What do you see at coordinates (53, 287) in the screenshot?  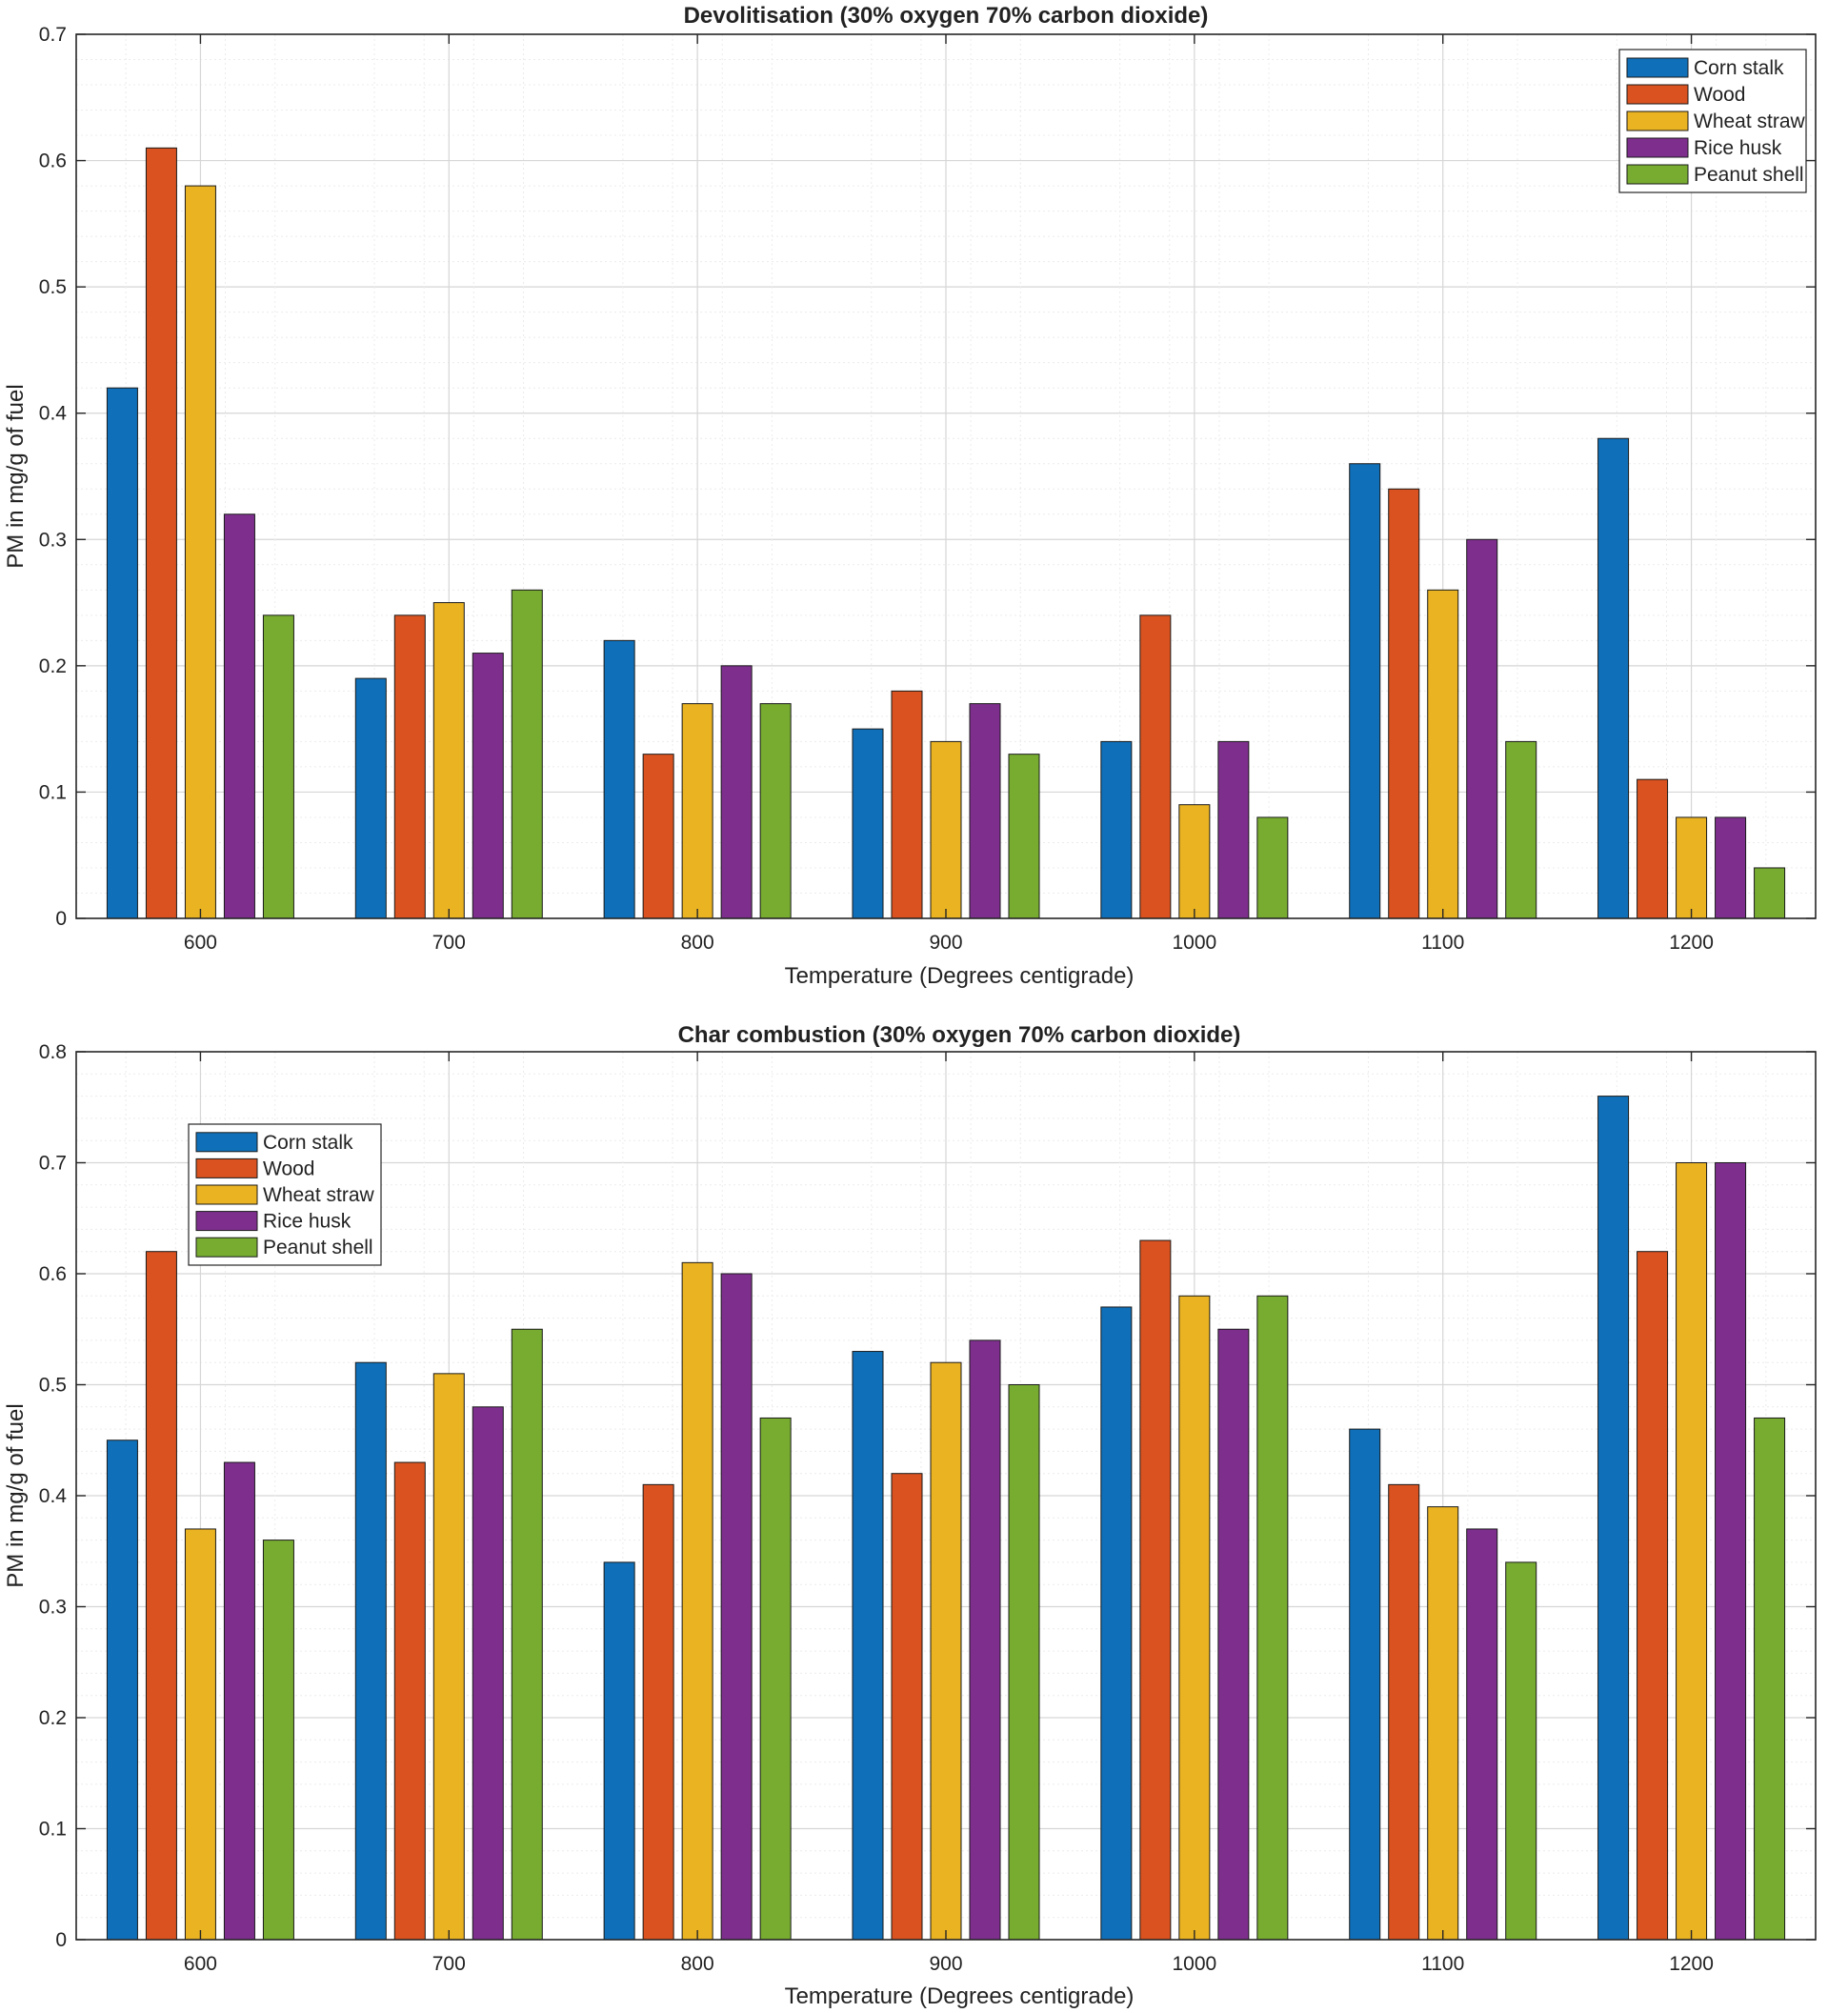 I see `y-tick-label: 0.5` at bounding box center [53, 287].